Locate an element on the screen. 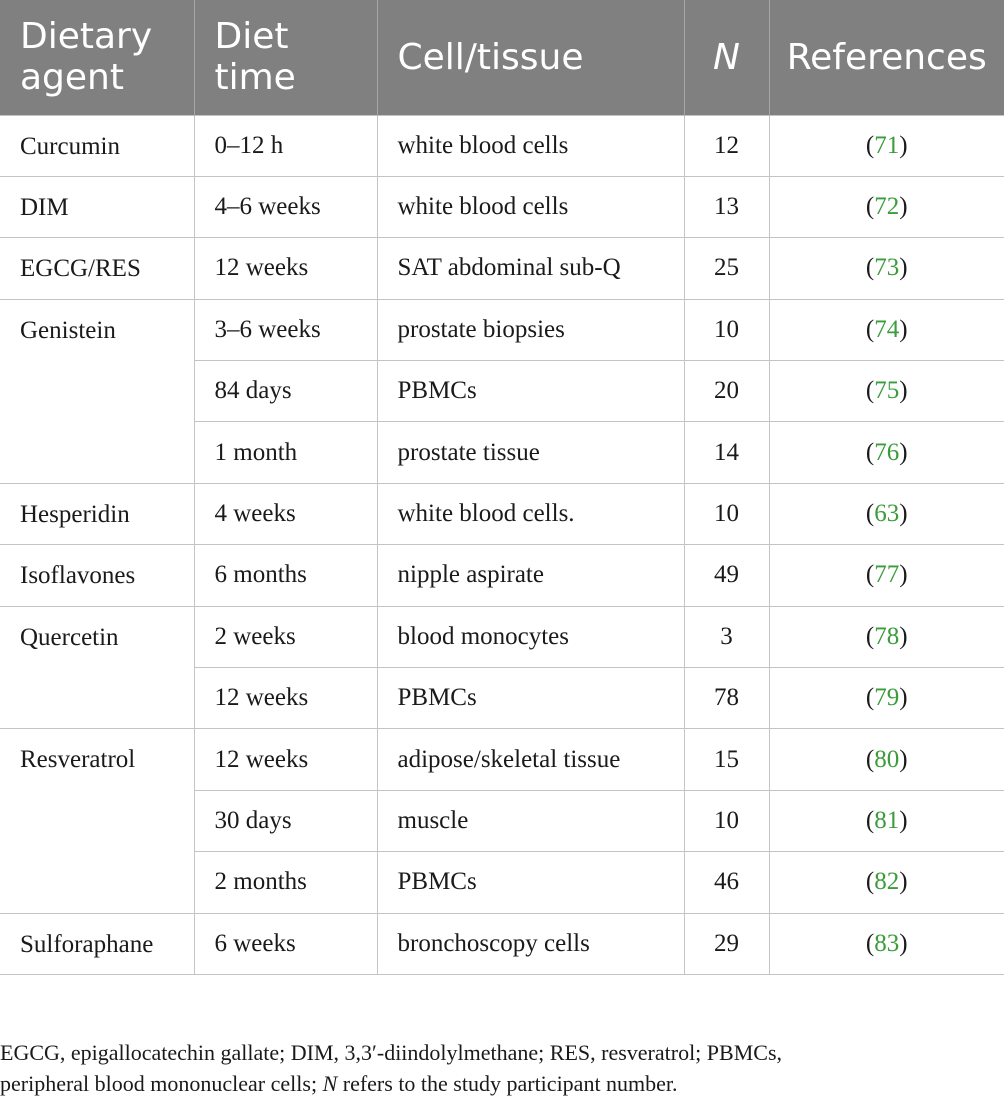 Image resolution: width=1004 pixels, height=1113 pixels. reference-link: 72 is located at coordinates (887, 207).